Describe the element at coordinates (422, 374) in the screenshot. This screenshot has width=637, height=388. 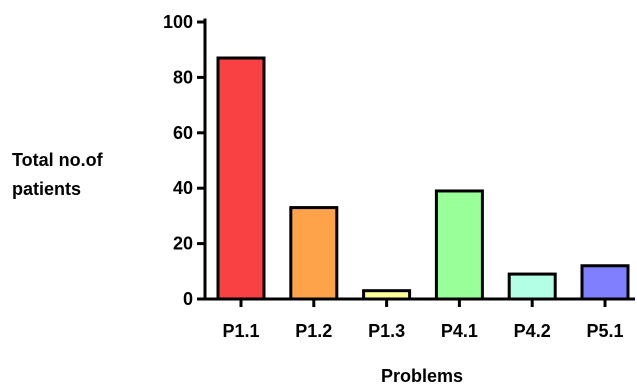
I see `x-axis-title: Problems` at that location.